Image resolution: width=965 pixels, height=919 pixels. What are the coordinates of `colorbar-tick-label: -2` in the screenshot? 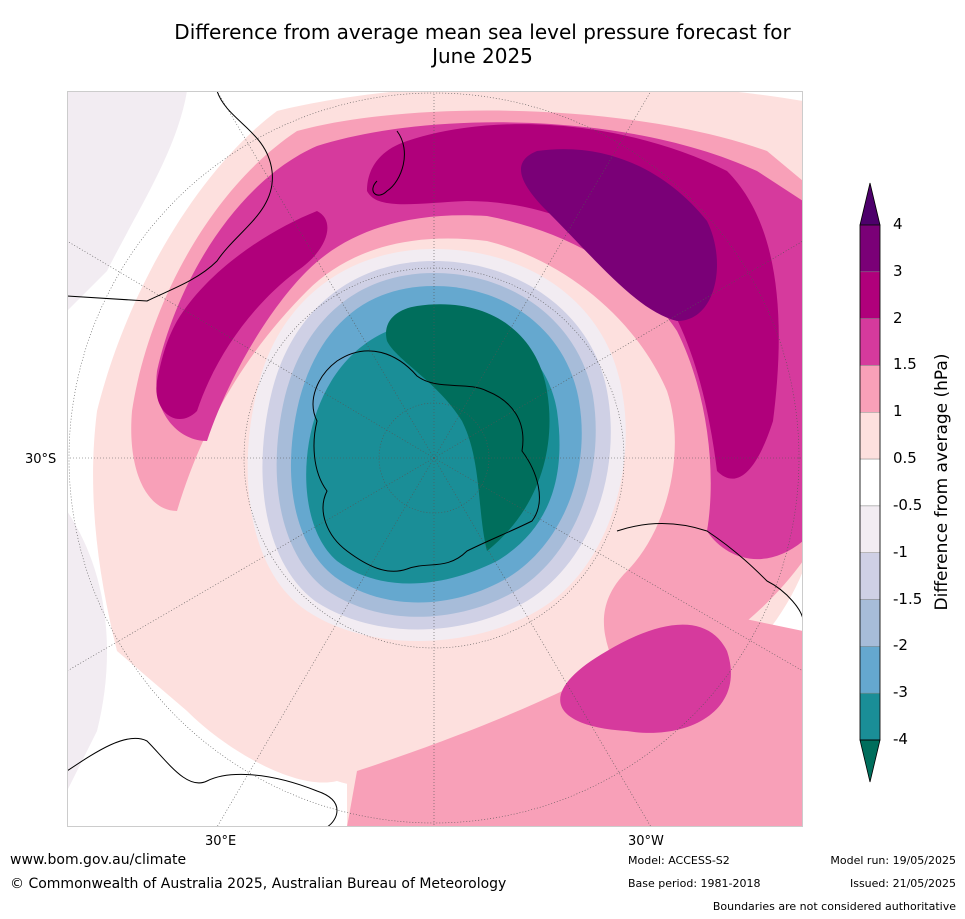 It's located at (900, 645).